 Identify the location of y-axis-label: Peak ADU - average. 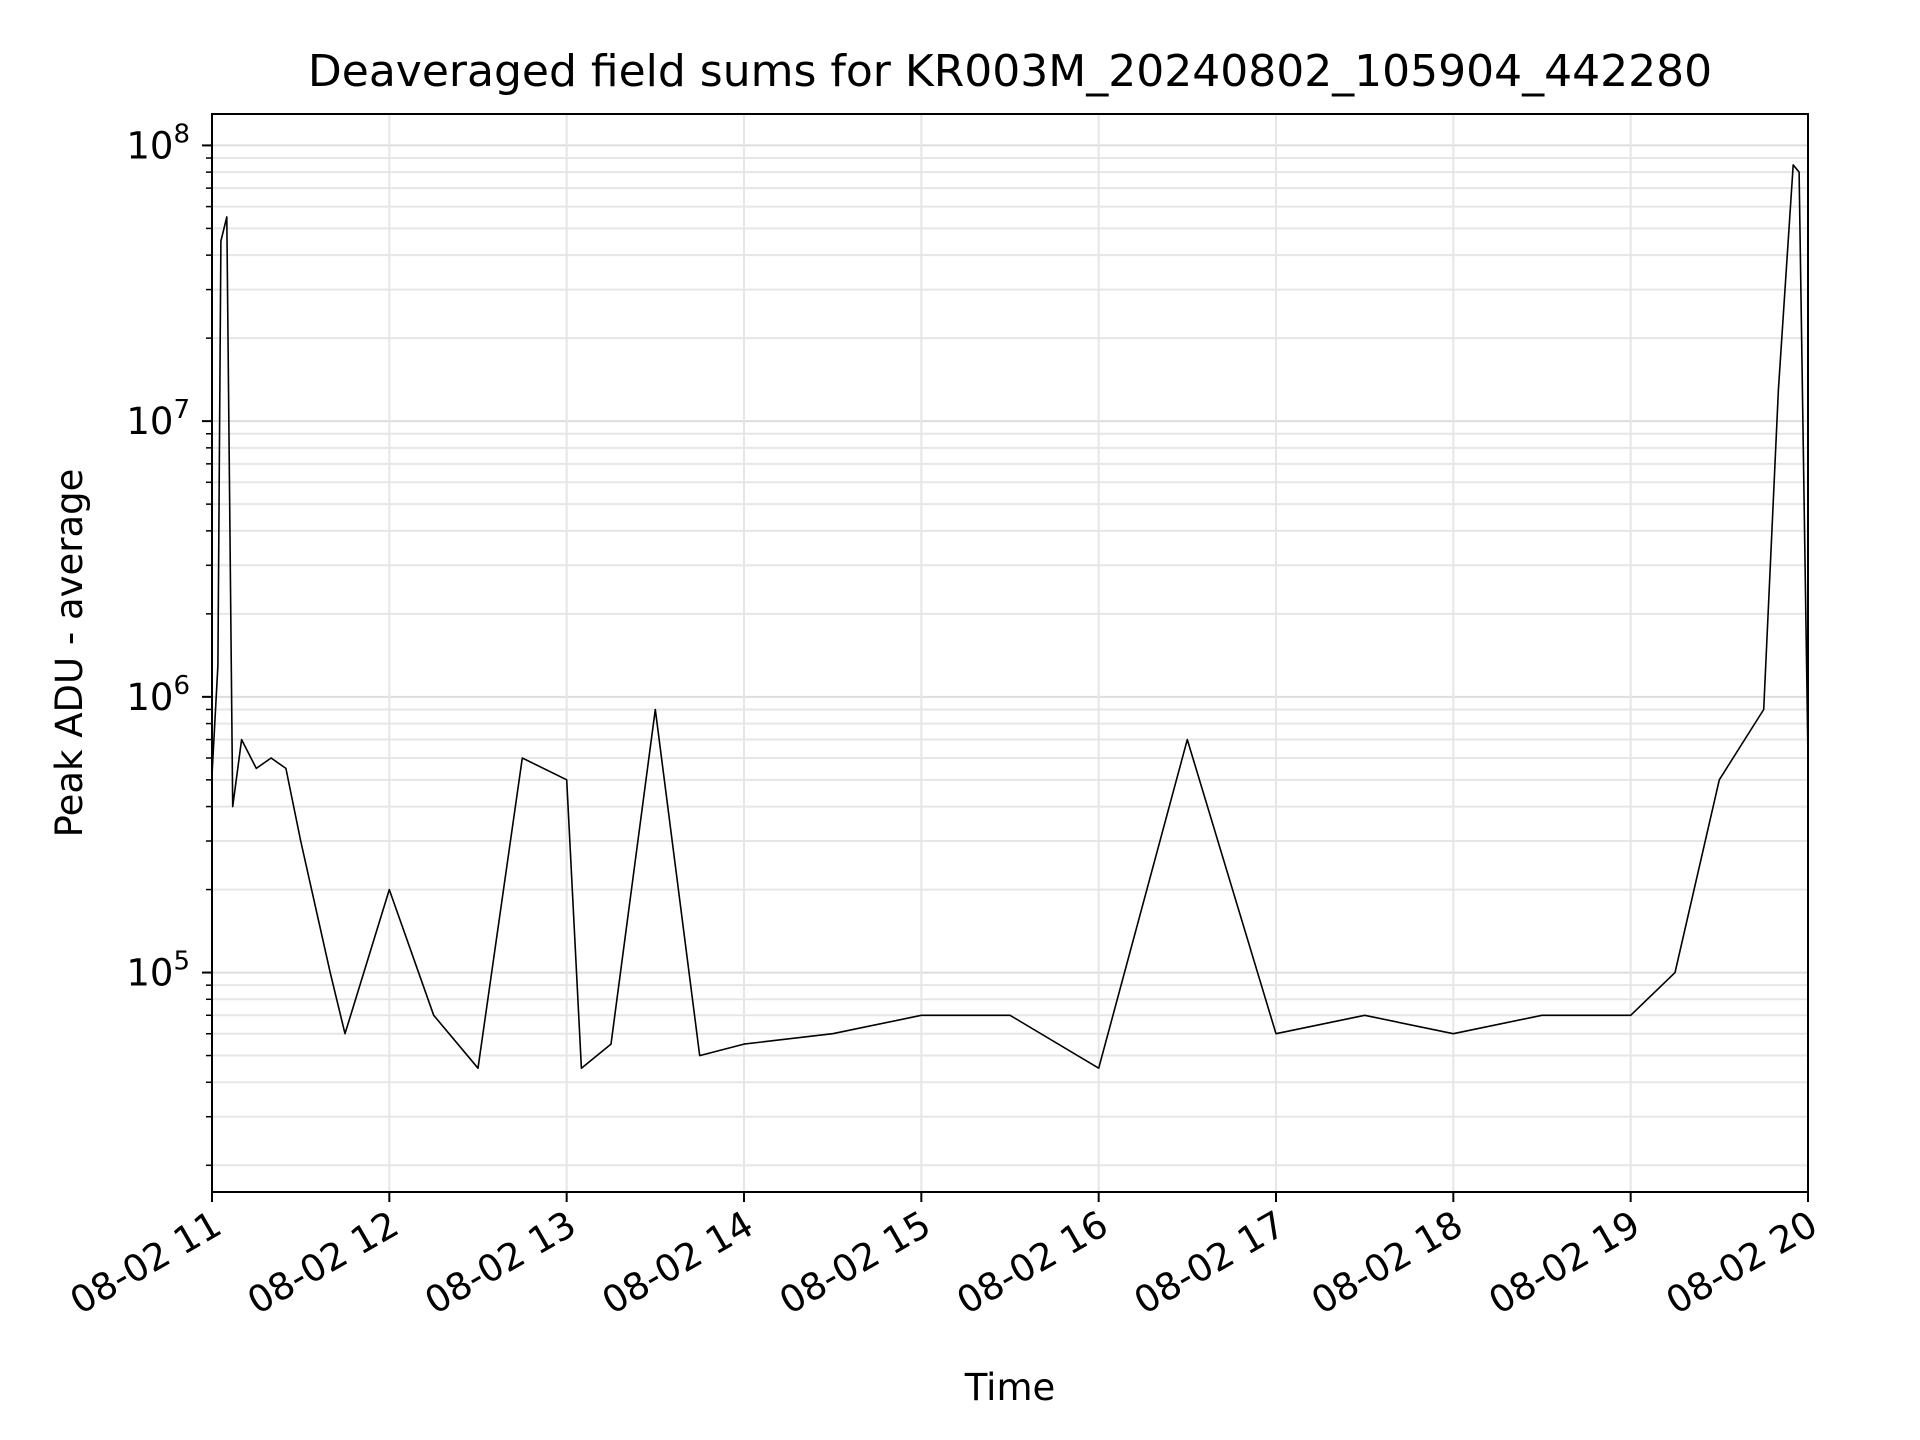
(69, 653).